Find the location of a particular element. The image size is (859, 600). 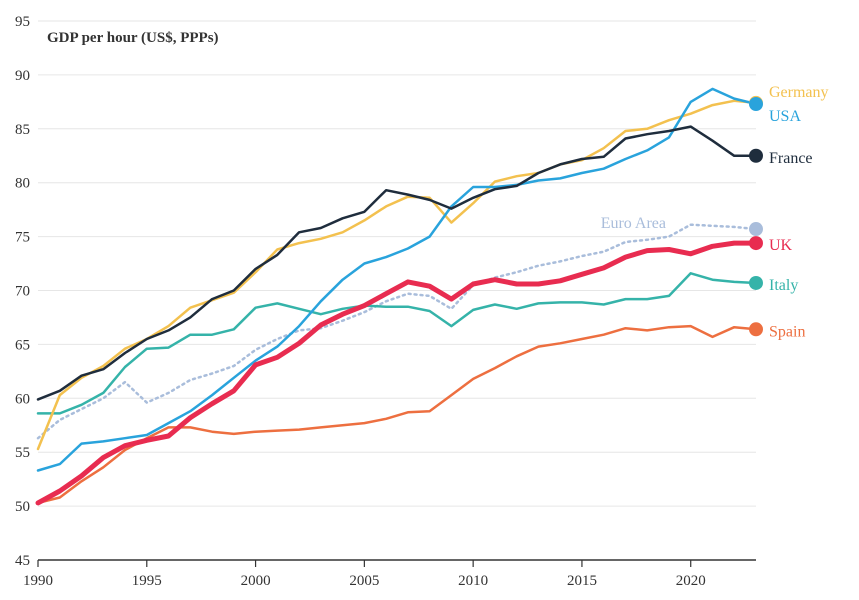

y-tick-label: 90 is located at coordinates (22, 76).